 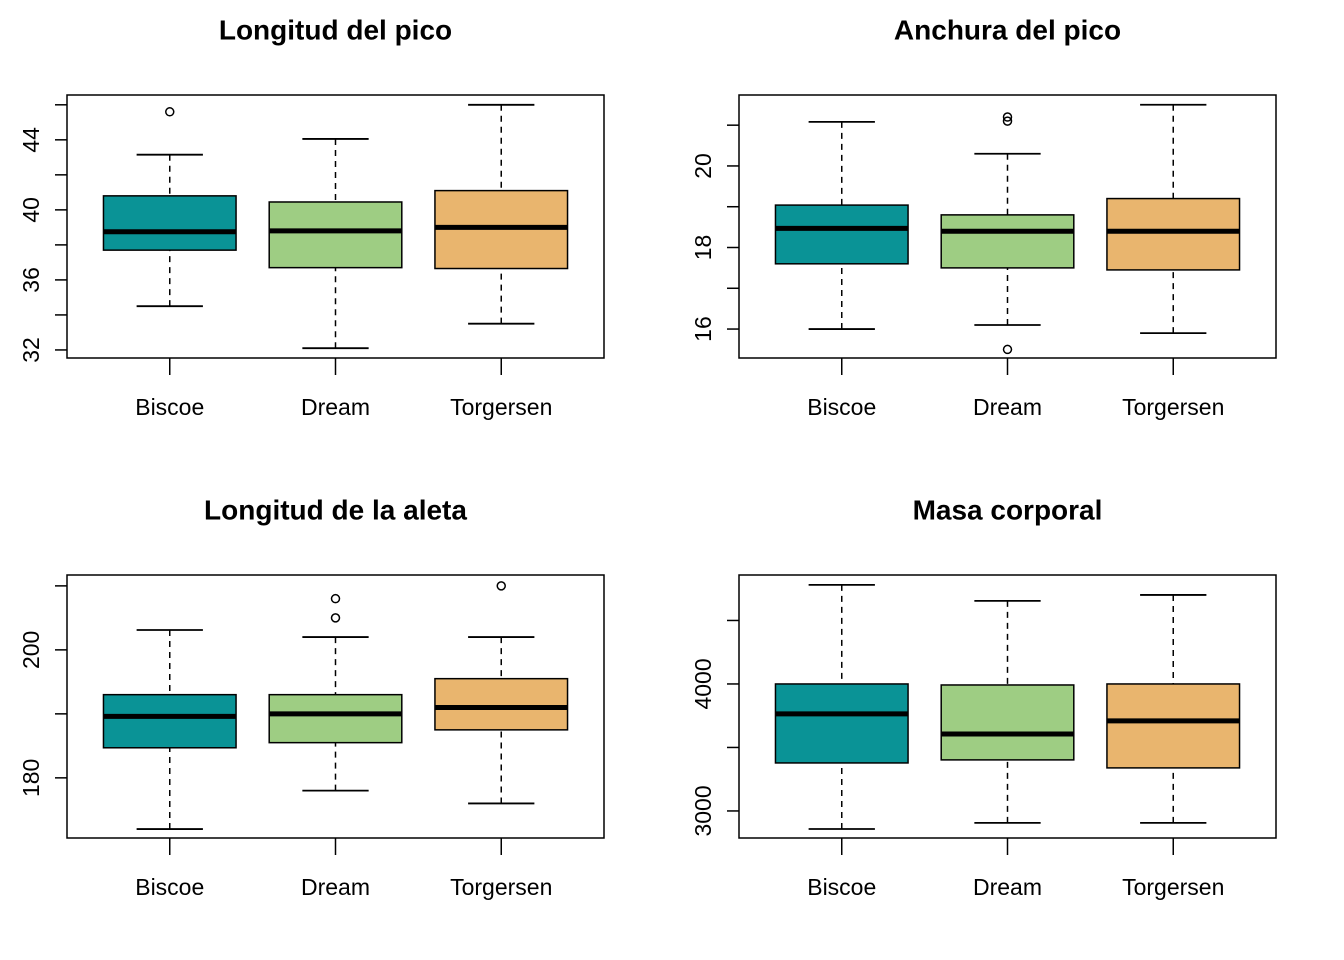 I want to click on y-tick-label: 3000, so click(x=703, y=810).